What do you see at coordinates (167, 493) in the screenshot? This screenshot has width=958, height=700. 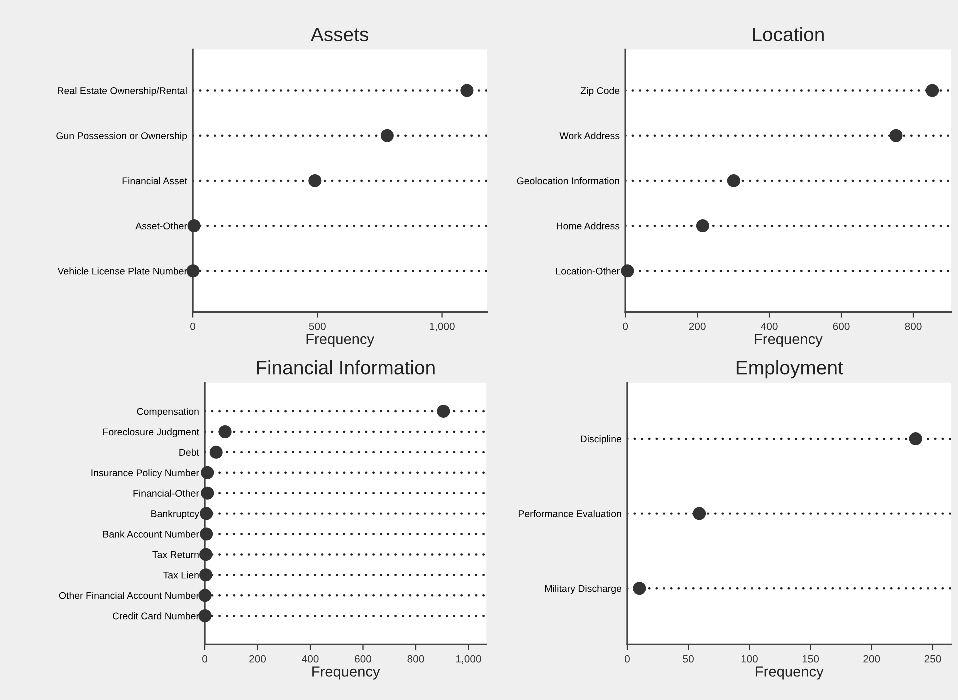 I see `y-tick-label: Financial-Other` at bounding box center [167, 493].